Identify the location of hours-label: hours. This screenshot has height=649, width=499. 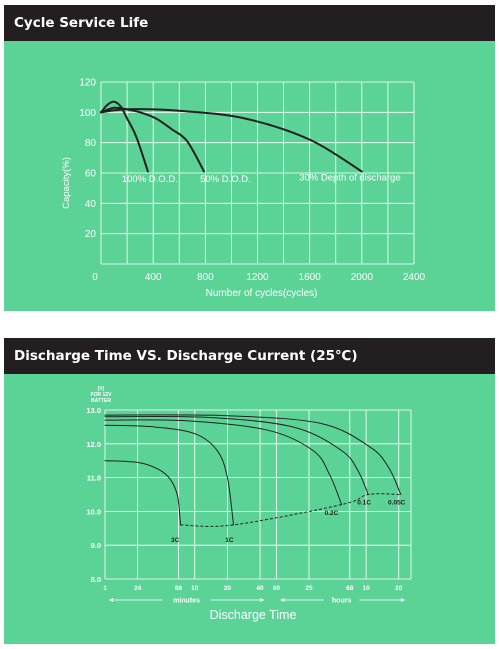
(342, 601).